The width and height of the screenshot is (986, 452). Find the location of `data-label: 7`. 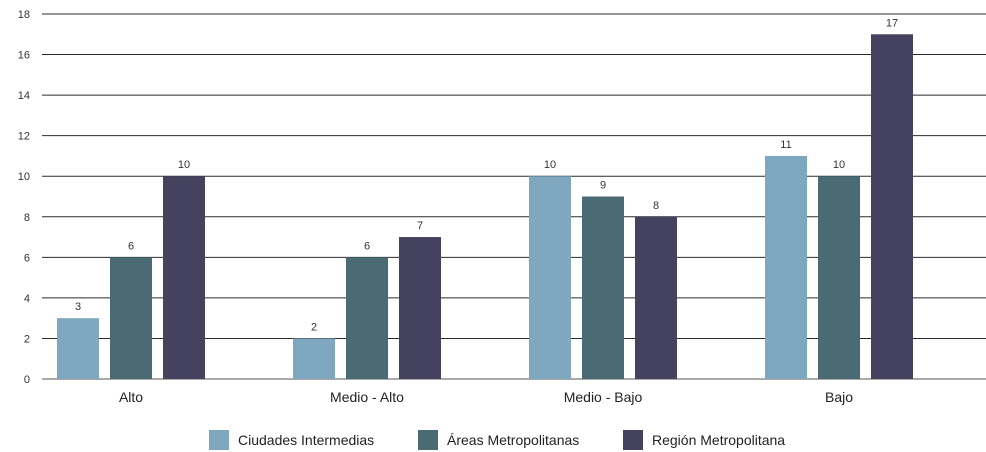

data-label: 7 is located at coordinates (420, 226).